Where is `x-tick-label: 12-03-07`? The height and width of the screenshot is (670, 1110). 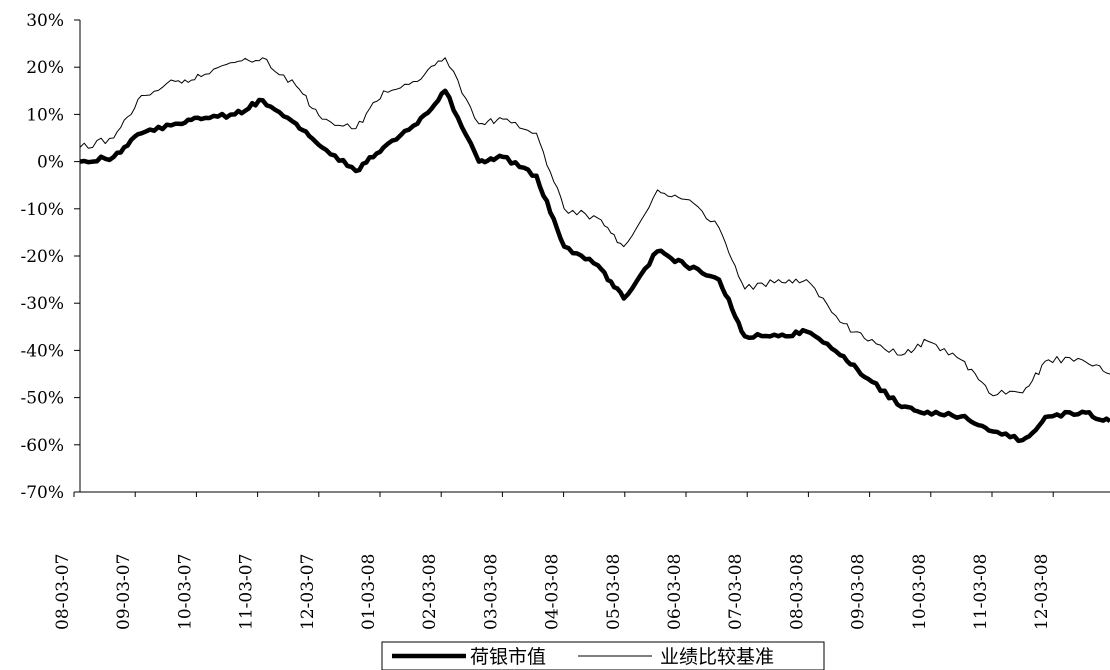 x-tick-label: 12-03-07 is located at coordinates (308, 592).